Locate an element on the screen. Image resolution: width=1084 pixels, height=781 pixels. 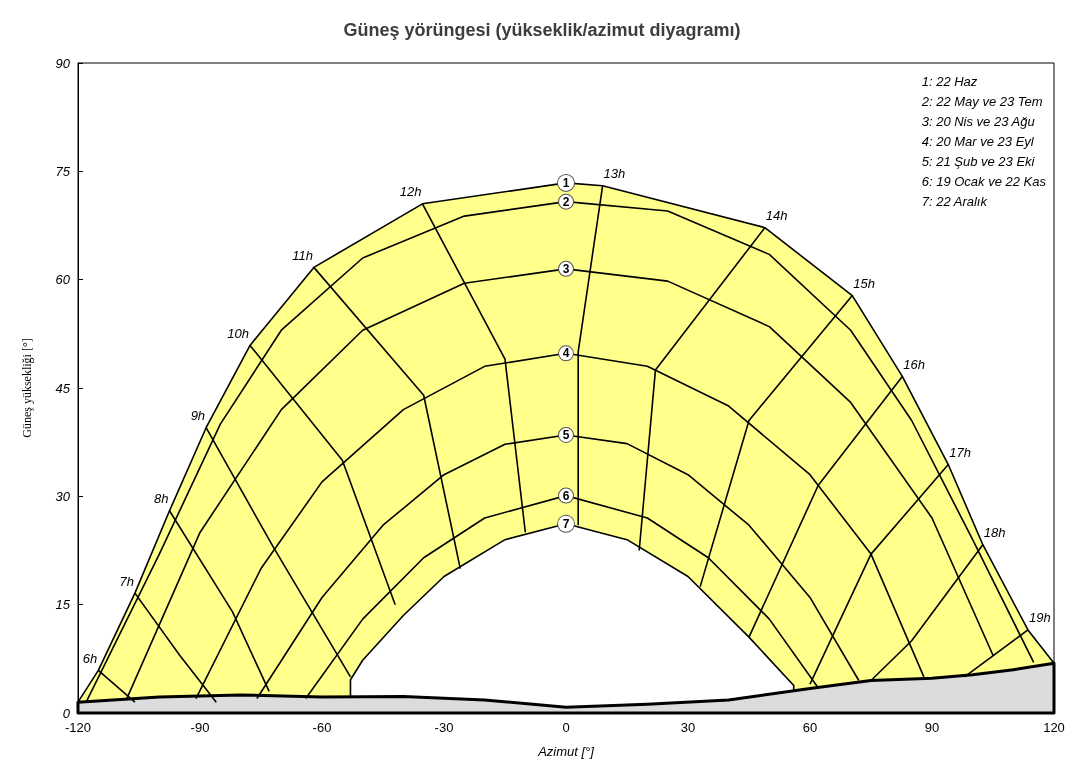
y-tick-label: 90 is located at coordinates (63, 63).